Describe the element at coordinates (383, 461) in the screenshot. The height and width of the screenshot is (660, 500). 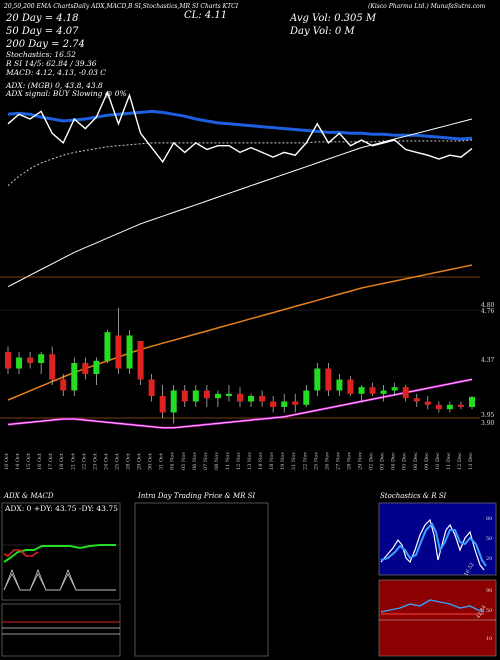
I see `date-tick-label: 03 Dec` at that location.